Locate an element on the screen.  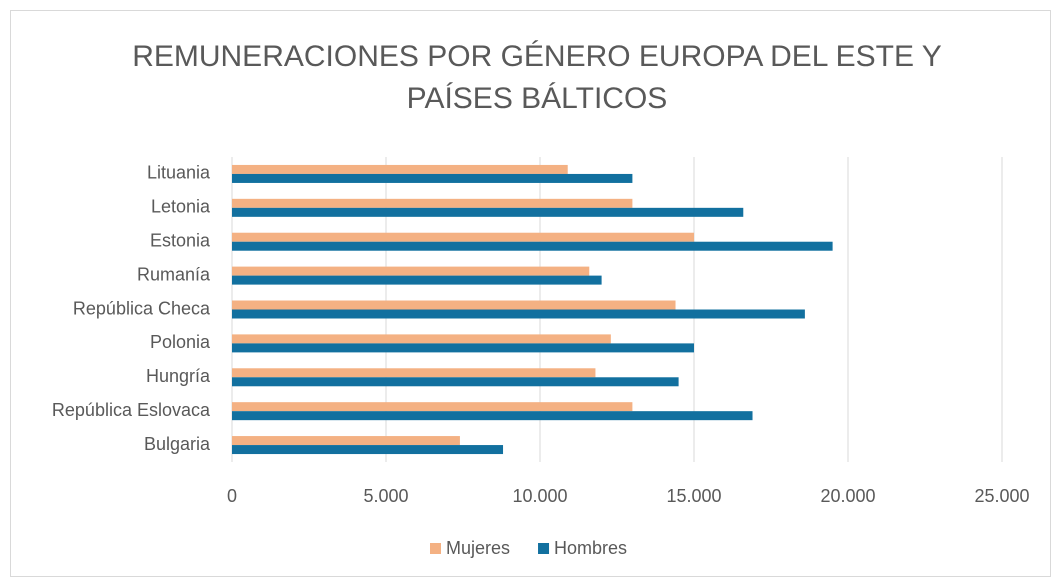
y-tick-label: Rumanía is located at coordinates (174, 274).